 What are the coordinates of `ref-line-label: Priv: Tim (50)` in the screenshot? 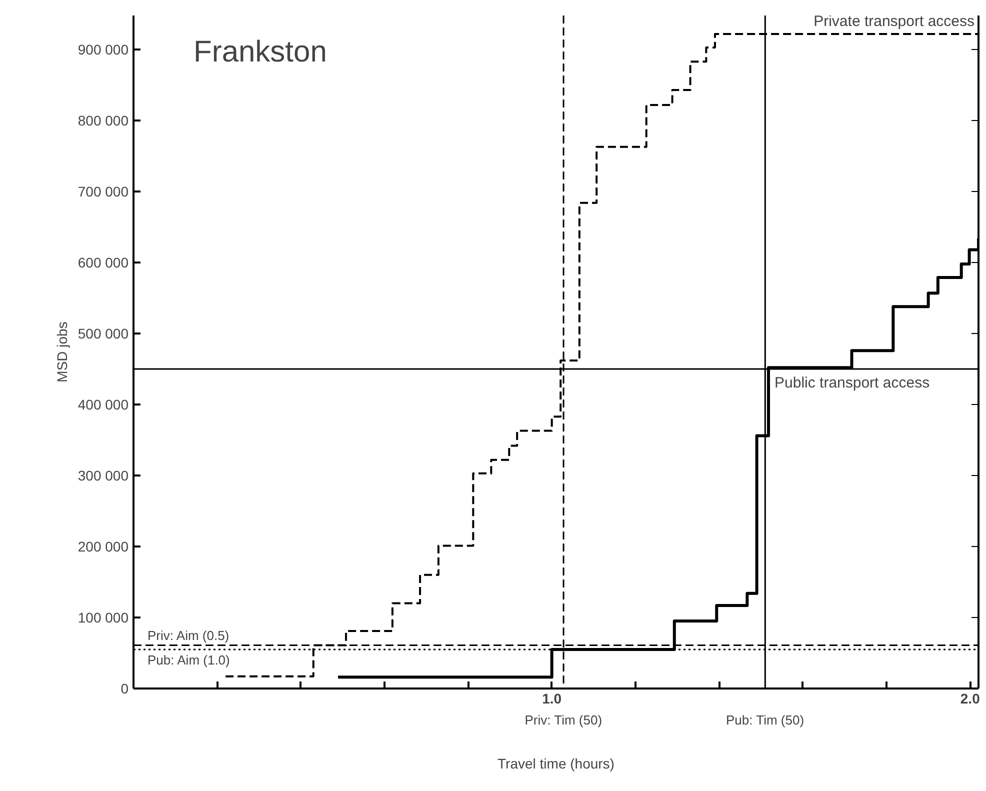 It's located at (563, 720).